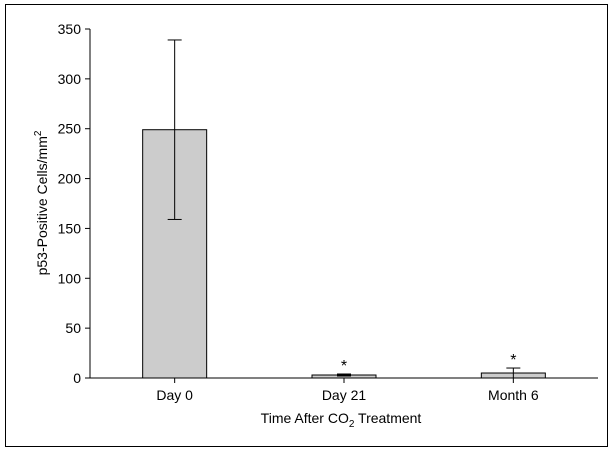  What do you see at coordinates (77, 378) in the screenshot?
I see `y-tick-label: 0` at bounding box center [77, 378].